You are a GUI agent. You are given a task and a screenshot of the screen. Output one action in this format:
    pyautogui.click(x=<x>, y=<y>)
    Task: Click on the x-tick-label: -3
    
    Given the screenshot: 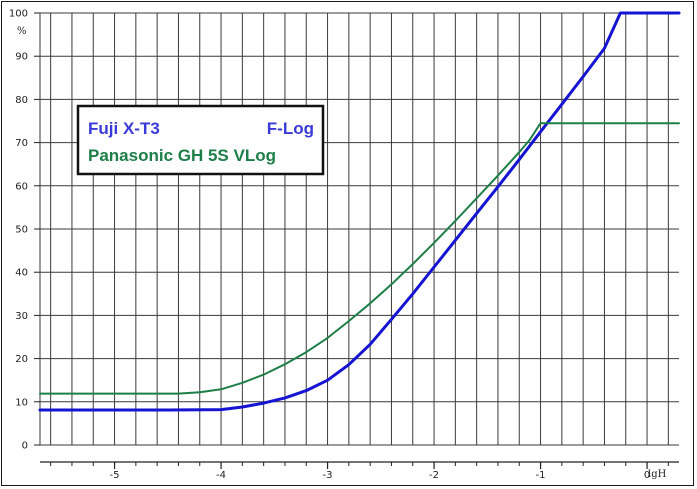 What is the action you would take?
    pyautogui.click(x=328, y=475)
    